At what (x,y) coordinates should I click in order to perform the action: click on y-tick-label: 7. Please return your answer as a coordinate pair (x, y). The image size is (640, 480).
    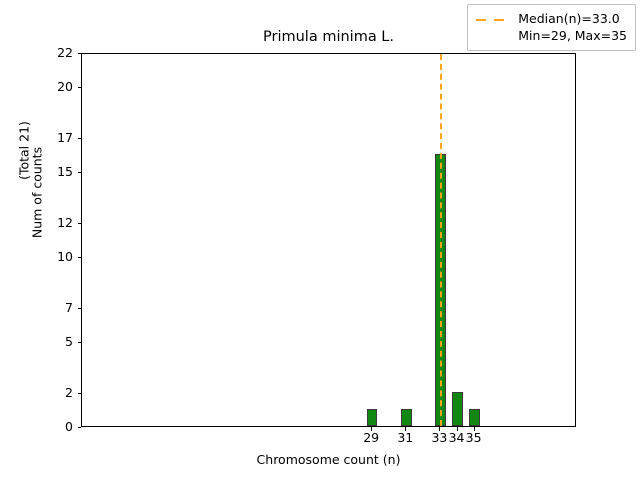
    Looking at the image, I should click on (69, 307).